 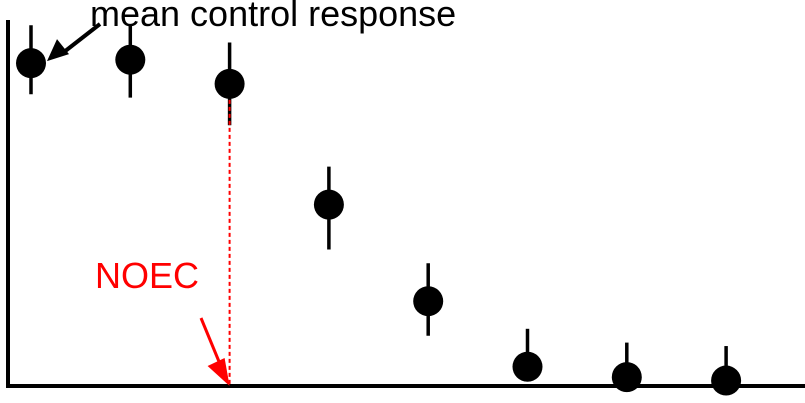 I want to click on noec-arrow-shaft, so click(x=210, y=341).